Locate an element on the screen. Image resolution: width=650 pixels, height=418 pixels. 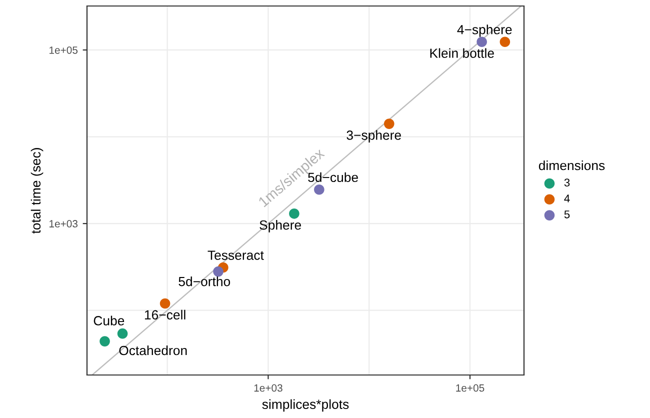
annotation: Octahedron is located at coordinates (153, 350).